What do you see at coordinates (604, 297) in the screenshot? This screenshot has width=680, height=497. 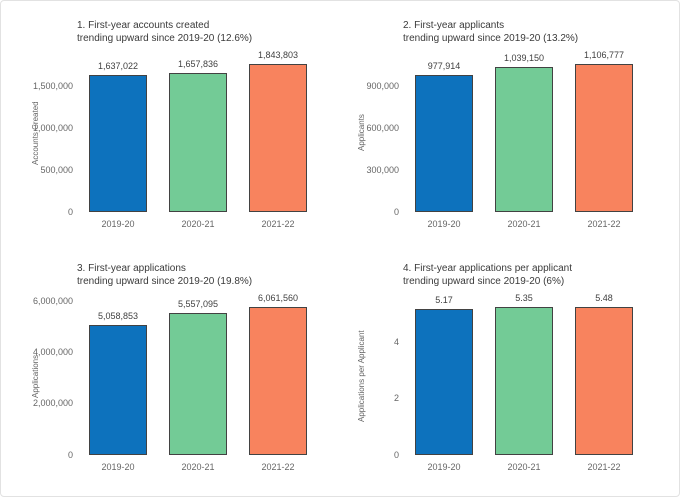 I see `bar-value-label: 5.48` at bounding box center [604, 297].